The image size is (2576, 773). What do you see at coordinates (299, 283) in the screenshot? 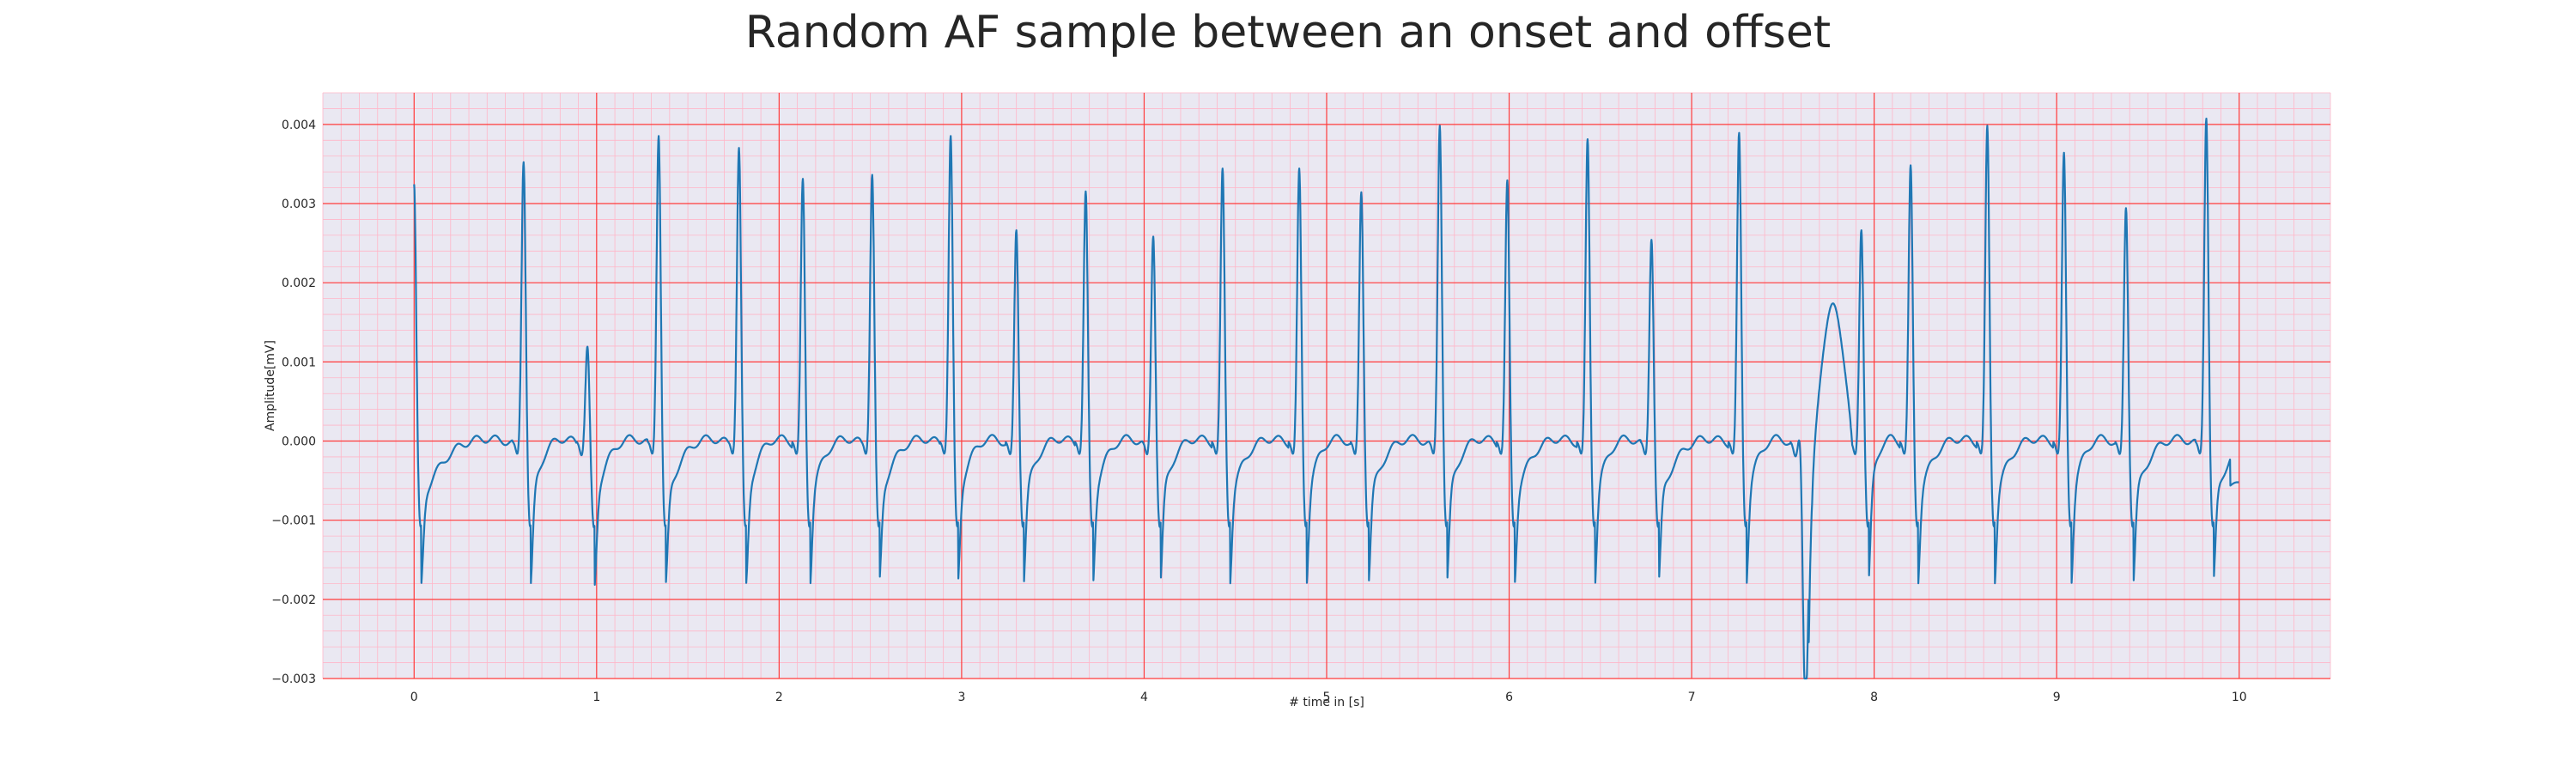
I see `y-tick-label: 0.002` at bounding box center [299, 283].